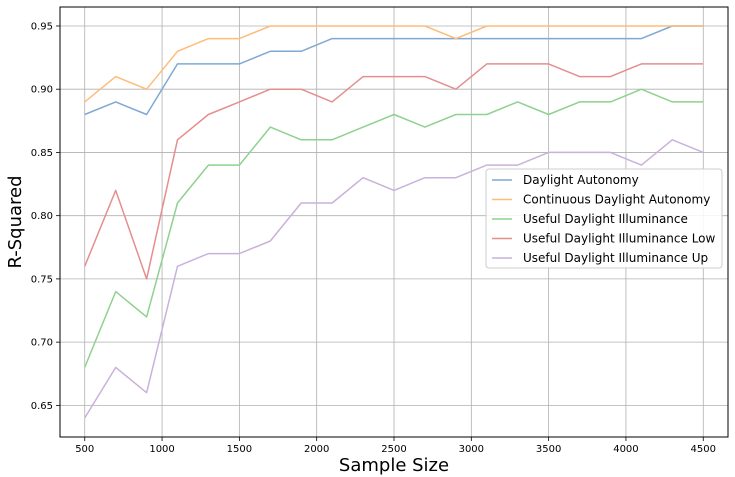 The height and width of the screenshot is (477, 735). Describe the element at coordinates (42, 216) in the screenshot. I see `y-tick-label: 0.80` at that location.